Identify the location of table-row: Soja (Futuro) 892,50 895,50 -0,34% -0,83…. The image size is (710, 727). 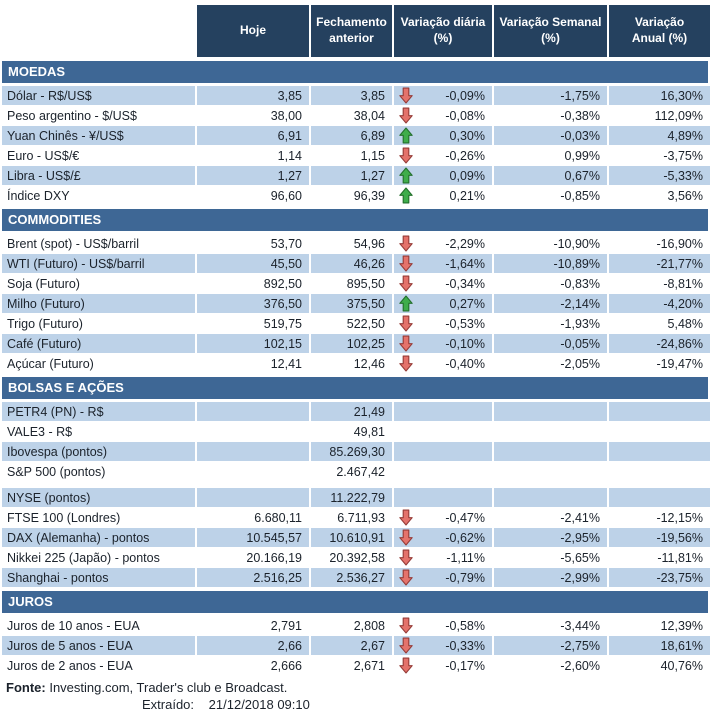
(356, 283).